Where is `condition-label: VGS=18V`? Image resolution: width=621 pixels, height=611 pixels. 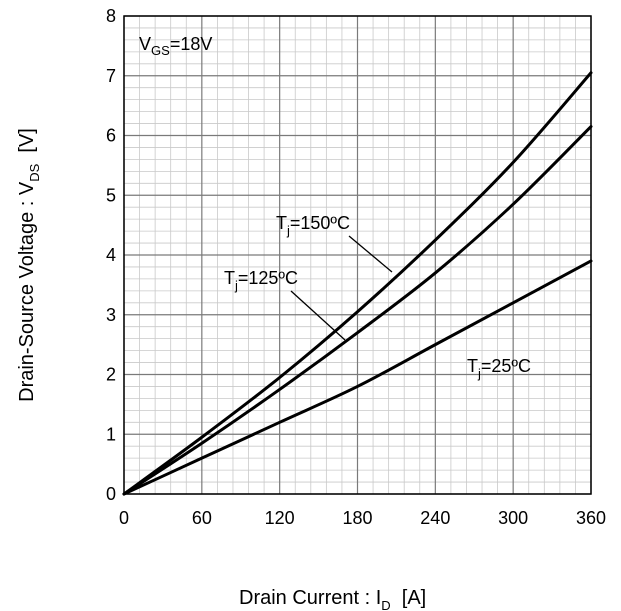
condition-label: VGS=18V is located at coordinates (175, 46).